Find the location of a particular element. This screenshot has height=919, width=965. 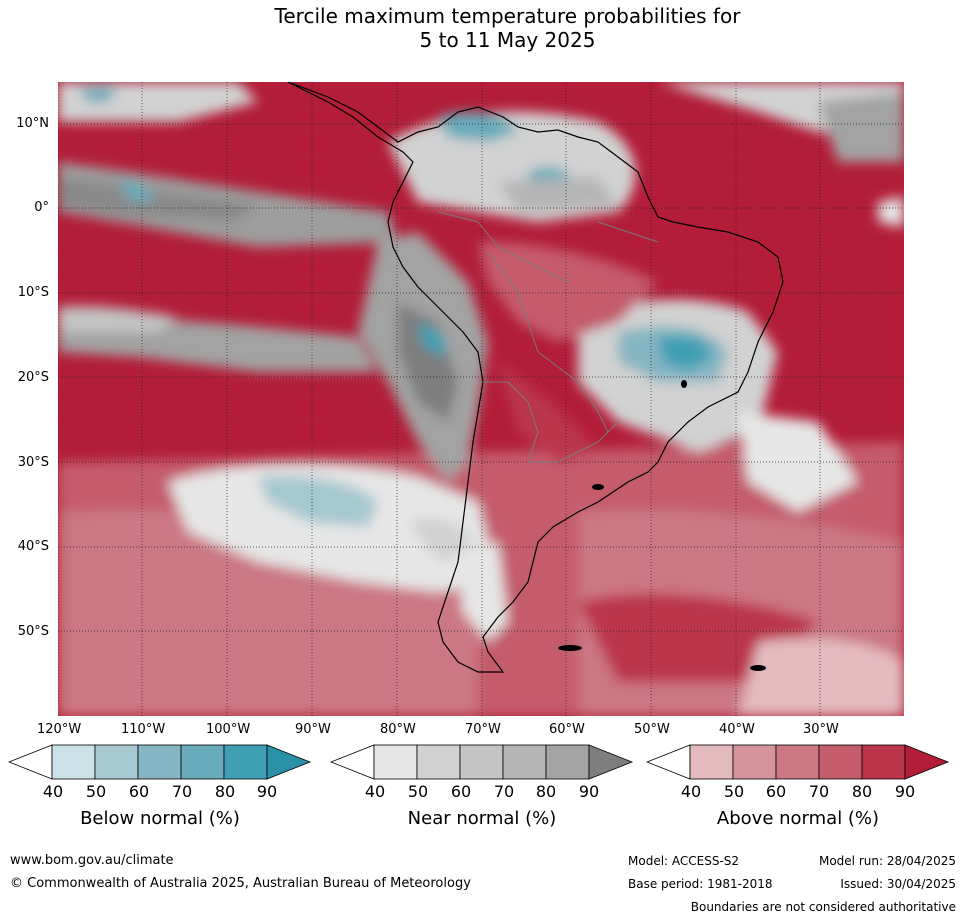

lat-label-20s: 20°S is located at coordinates (33, 377).